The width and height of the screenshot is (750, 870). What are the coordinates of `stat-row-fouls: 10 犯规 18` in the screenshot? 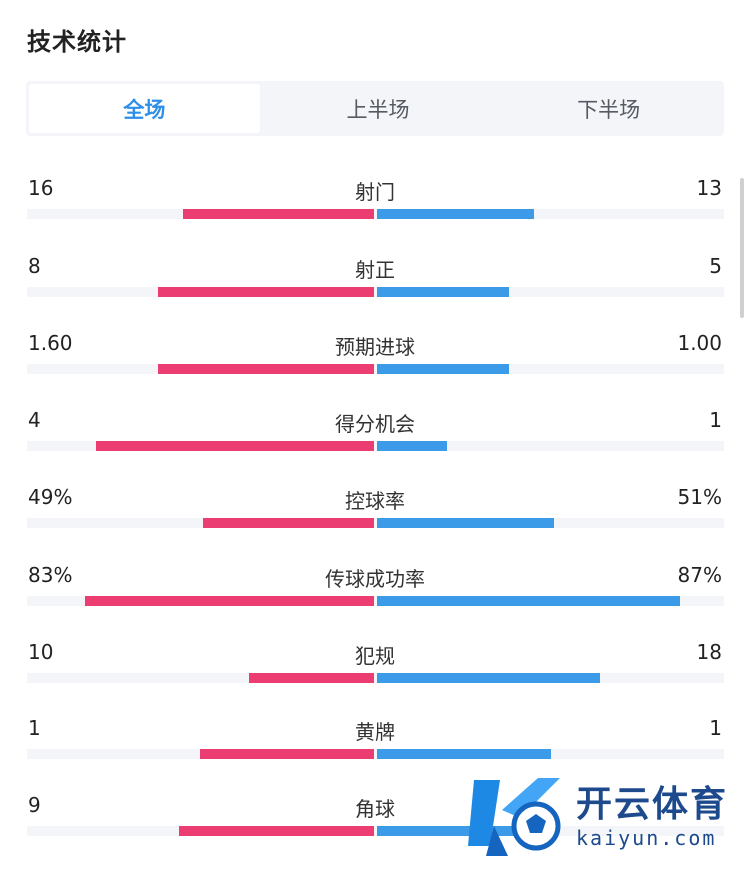 It's located at (375, 665).